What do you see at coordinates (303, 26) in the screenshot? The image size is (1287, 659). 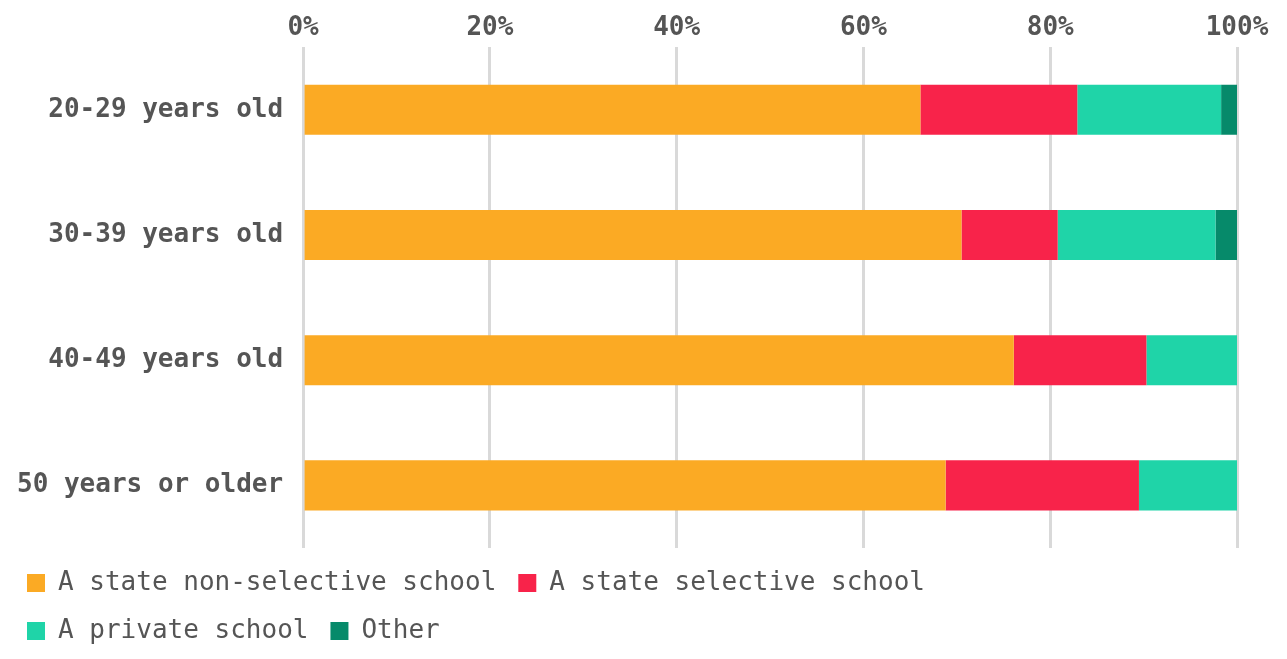 I see `x-tick-label: 0%` at bounding box center [303, 26].